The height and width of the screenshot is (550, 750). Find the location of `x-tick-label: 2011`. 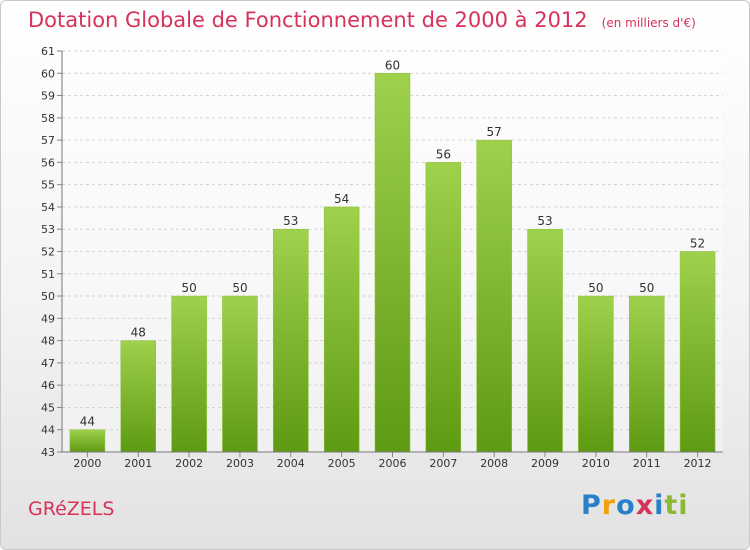

x-tick-label: 2011 is located at coordinates (647, 463).